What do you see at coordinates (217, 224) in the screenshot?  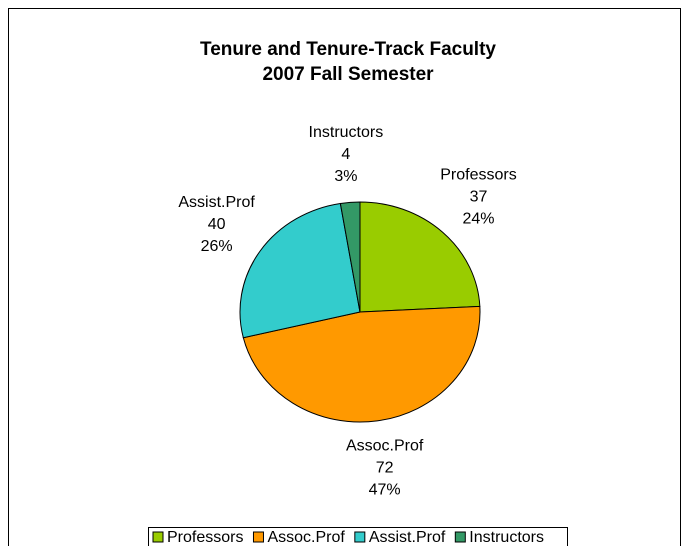 I see `data-label-value: 40` at bounding box center [217, 224].